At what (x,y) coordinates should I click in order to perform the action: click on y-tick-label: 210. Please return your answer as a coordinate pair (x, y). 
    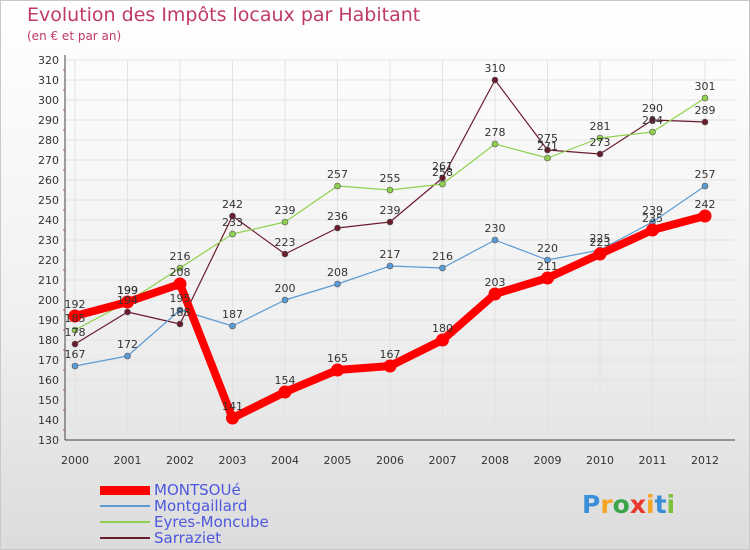
    Looking at the image, I should click on (48, 280).